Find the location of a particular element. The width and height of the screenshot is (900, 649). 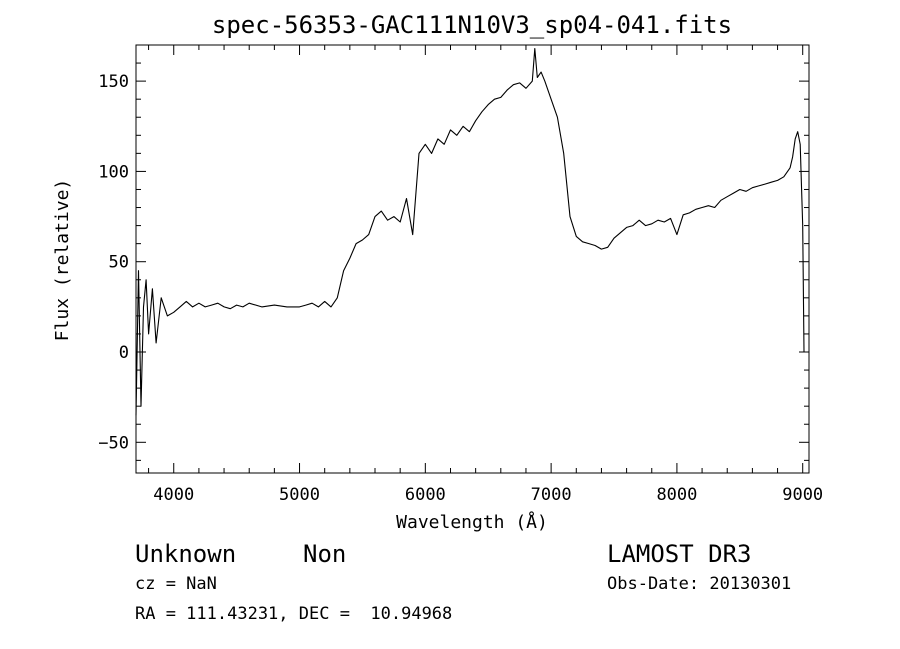

x-tick-label: 5000 is located at coordinates (299, 495).